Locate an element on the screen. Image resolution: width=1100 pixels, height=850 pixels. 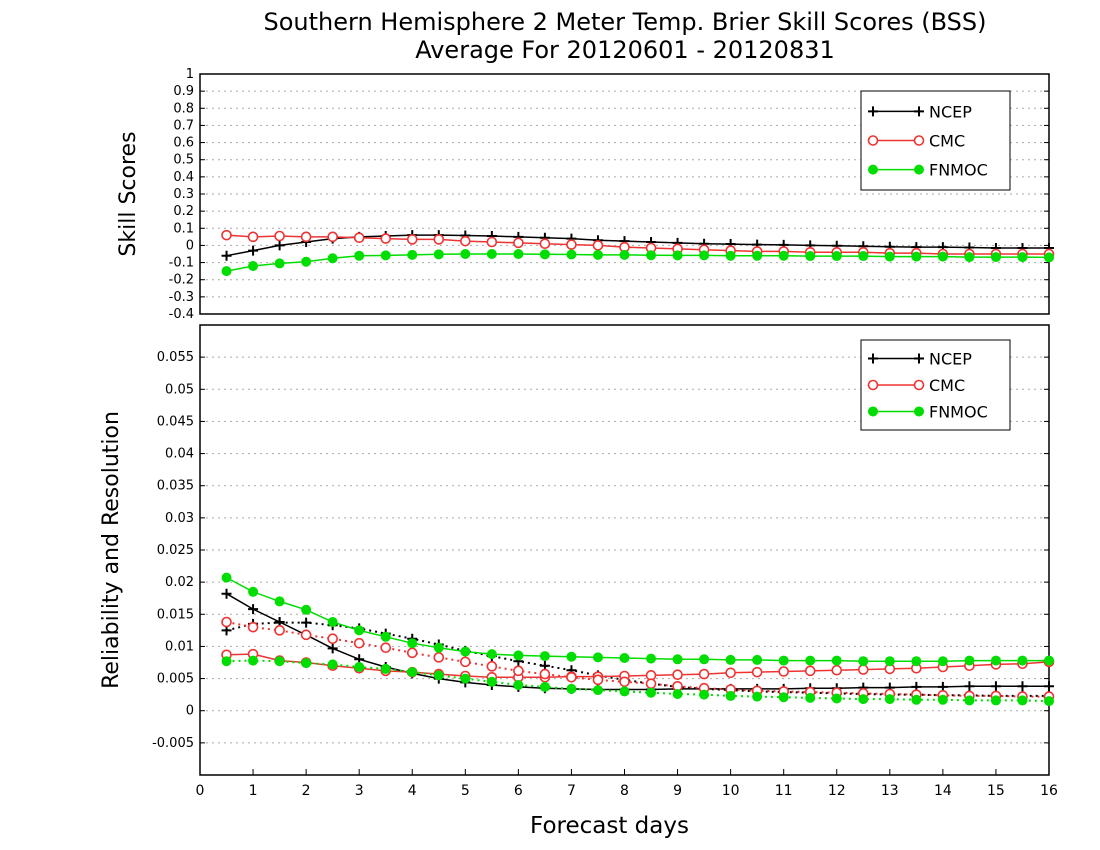
x-tick-label: 8 is located at coordinates (624, 791).